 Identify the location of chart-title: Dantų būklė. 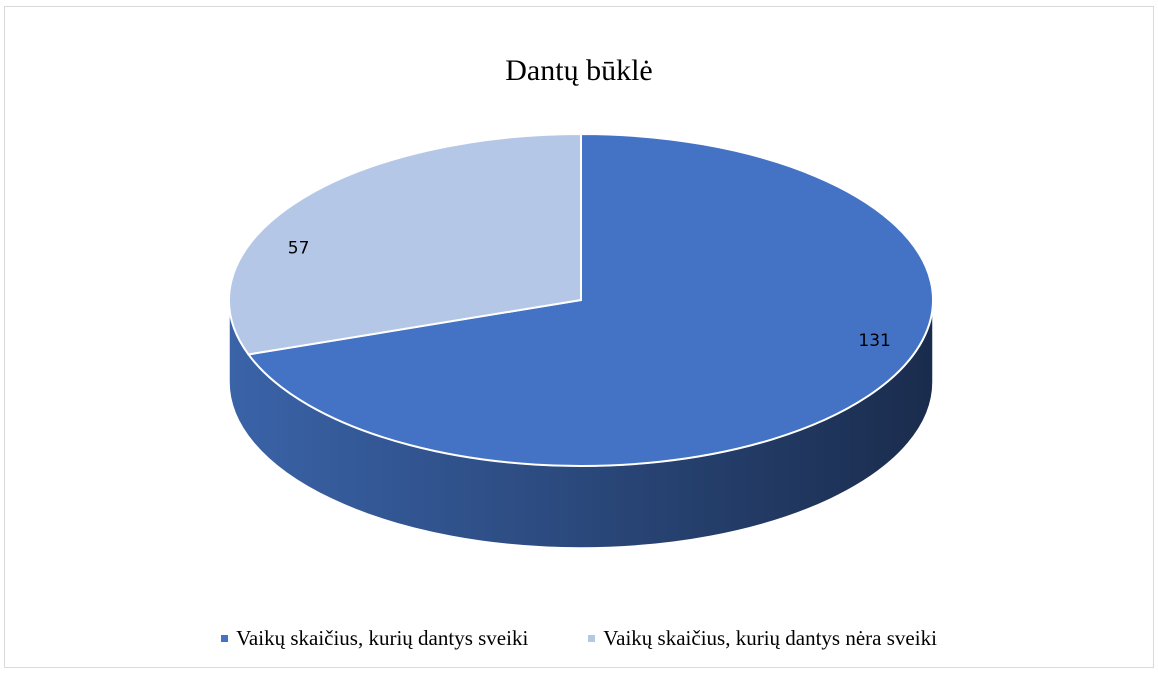
(579, 70).